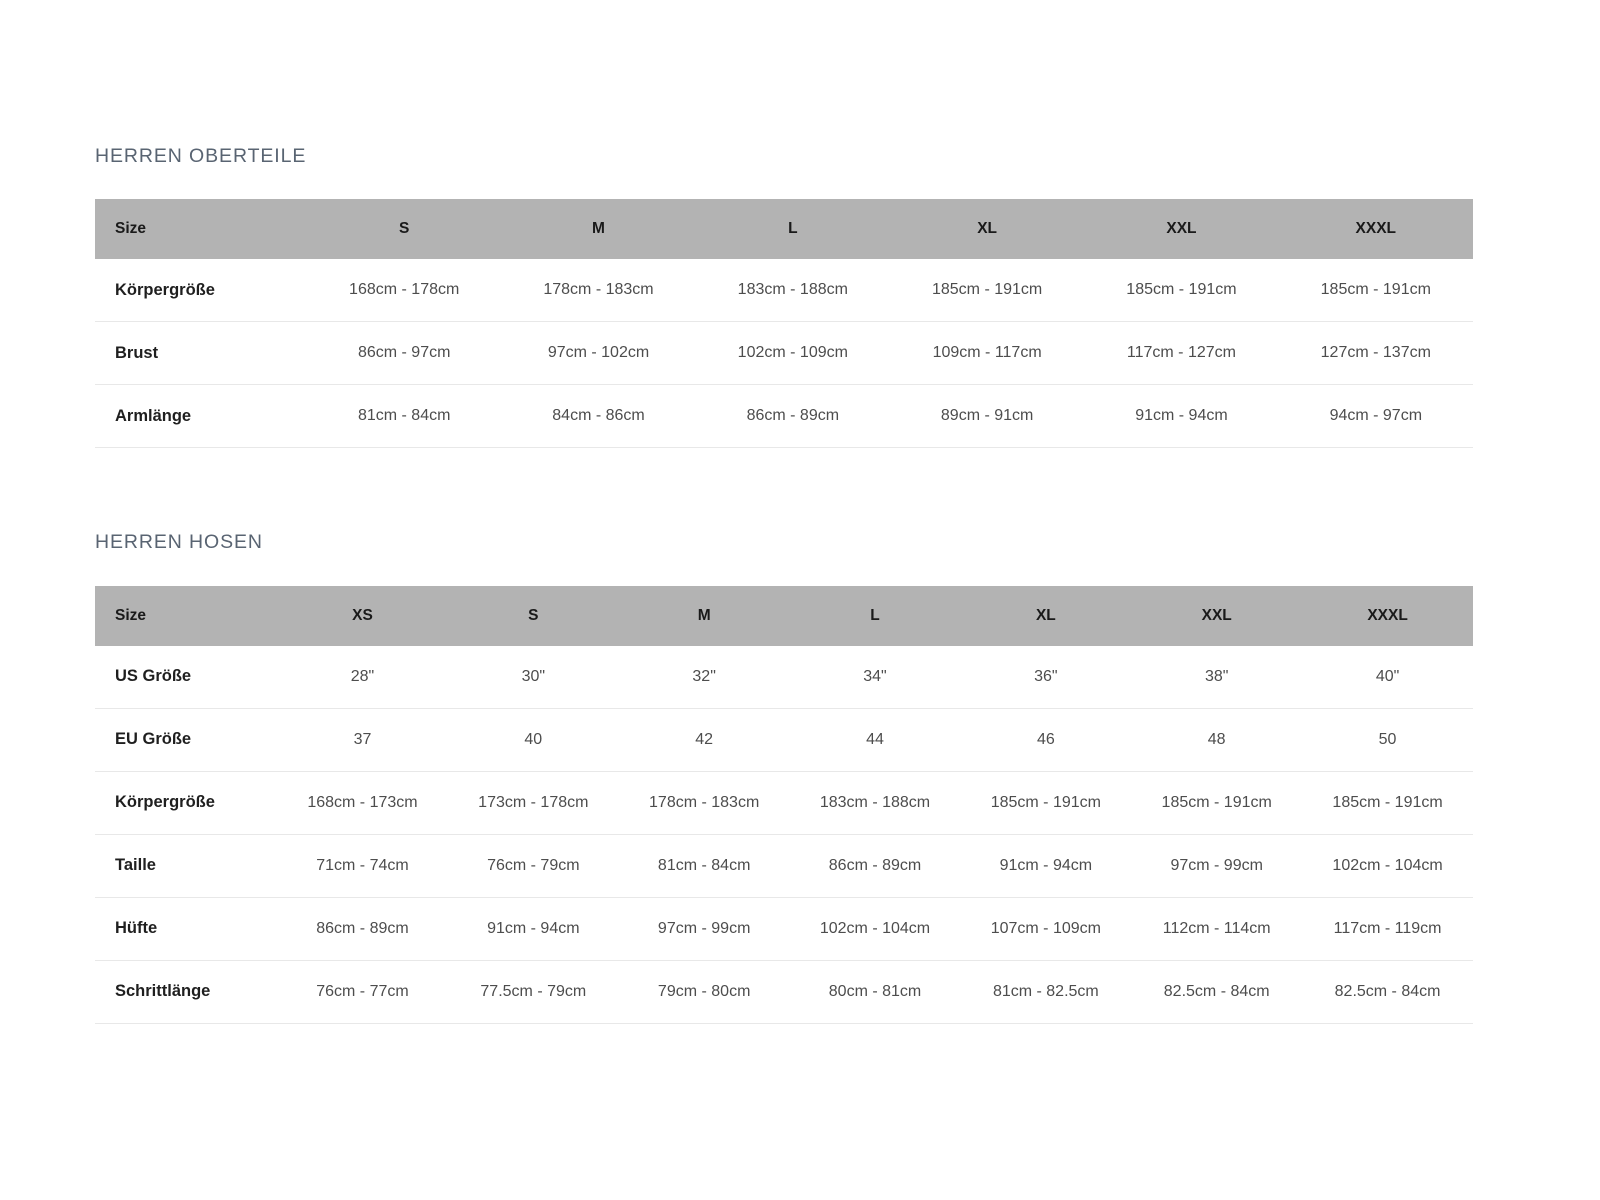 This screenshot has width=1600, height=1200. What do you see at coordinates (533, 803) in the screenshot?
I see `cell-value: 173cm - 178cm` at bounding box center [533, 803].